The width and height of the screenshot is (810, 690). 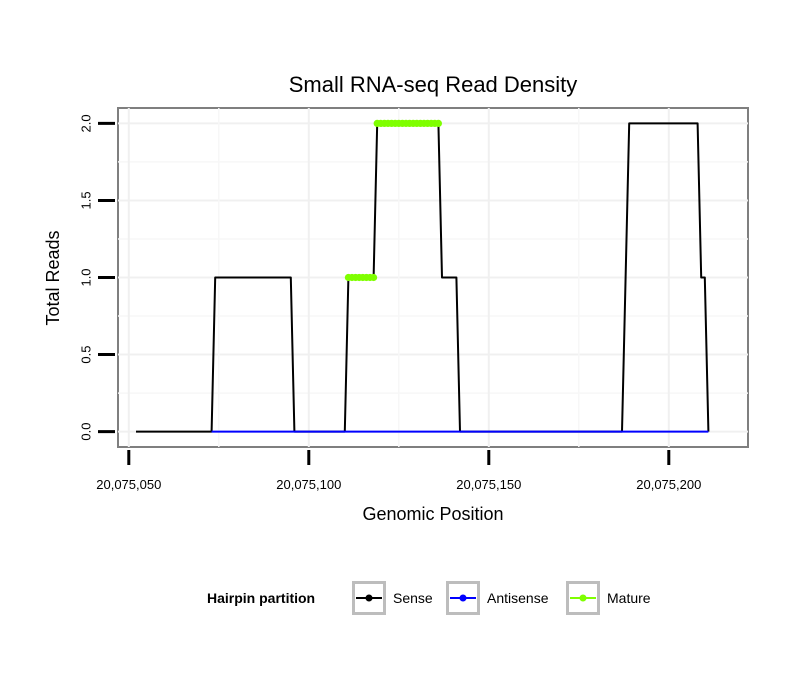 What do you see at coordinates (86, 277) in the screenshot?
I see `y-tick-label: 1.0` at bounding box center [86, 277].